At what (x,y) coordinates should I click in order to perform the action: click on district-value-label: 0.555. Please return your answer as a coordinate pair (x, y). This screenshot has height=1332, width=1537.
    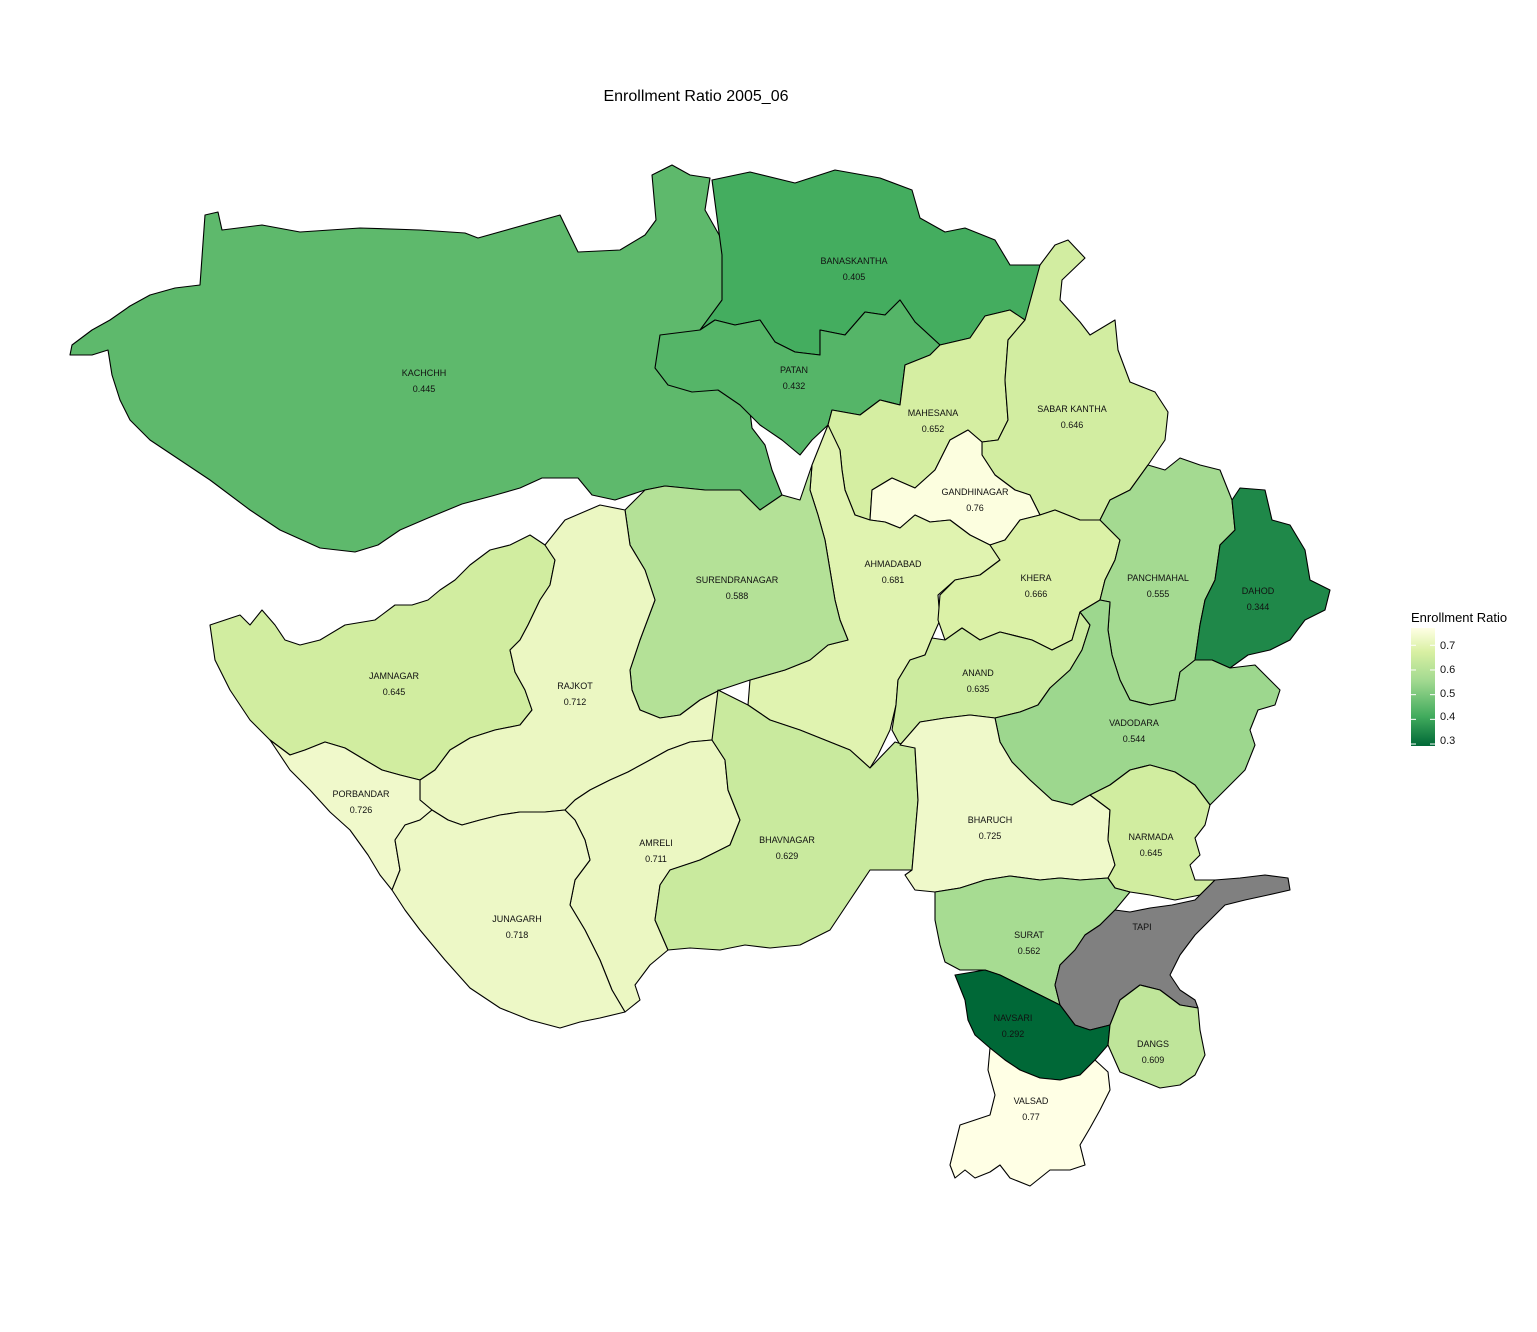
    Looking at the image, I should click on (1158, 594).